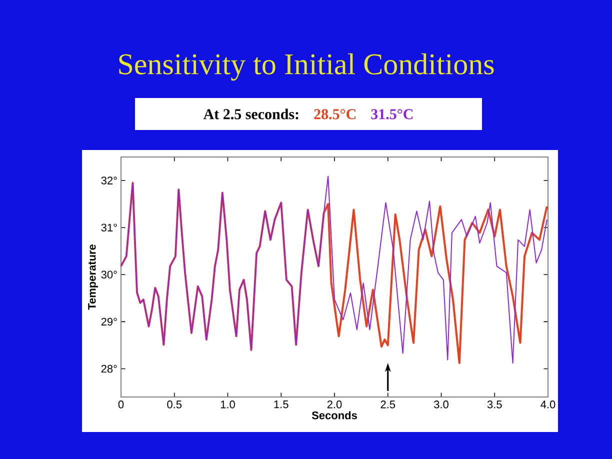  What do you see at coordinates (334, 404) in the screenshot?
I see `x-tick-label: 2.0` at bounding box center [334, 404].